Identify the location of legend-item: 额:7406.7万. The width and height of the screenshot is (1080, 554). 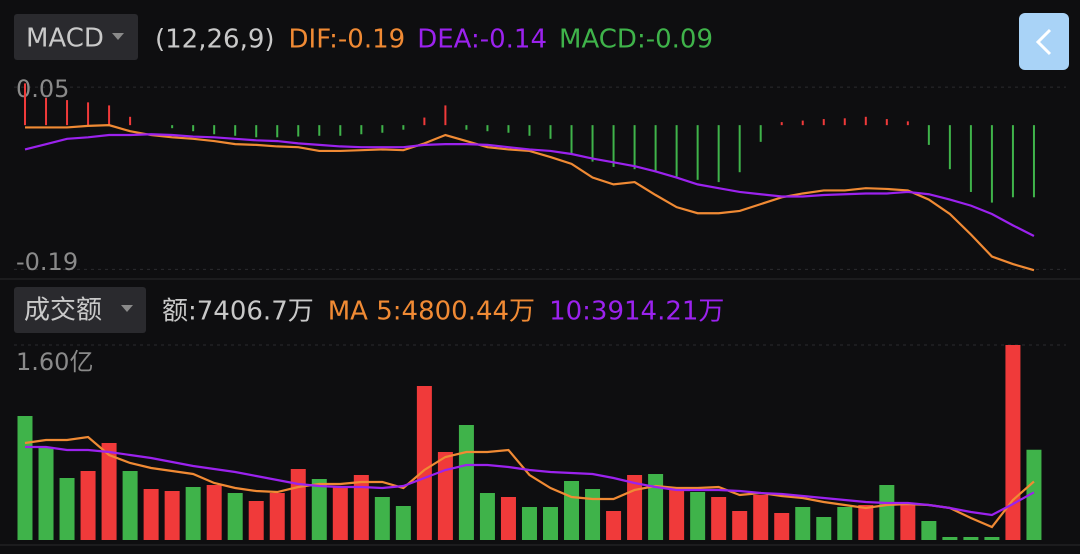
(238, 312).